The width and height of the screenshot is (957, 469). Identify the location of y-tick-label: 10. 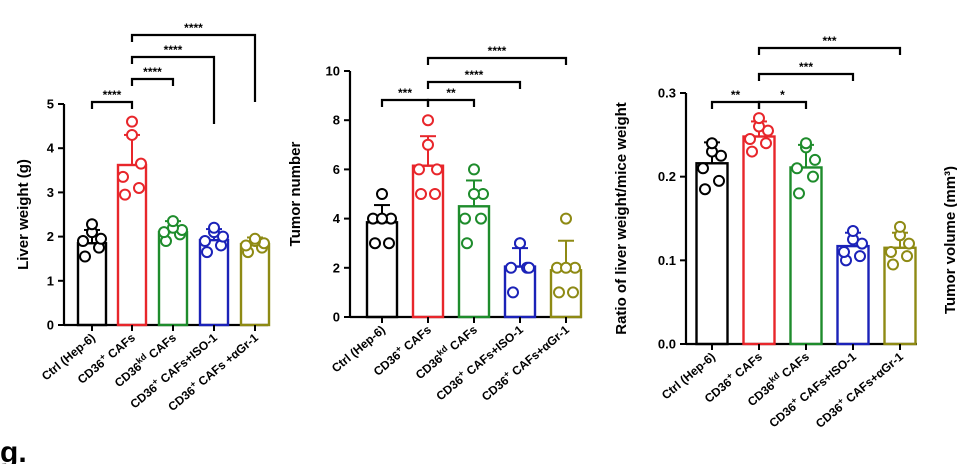
(333, 71).